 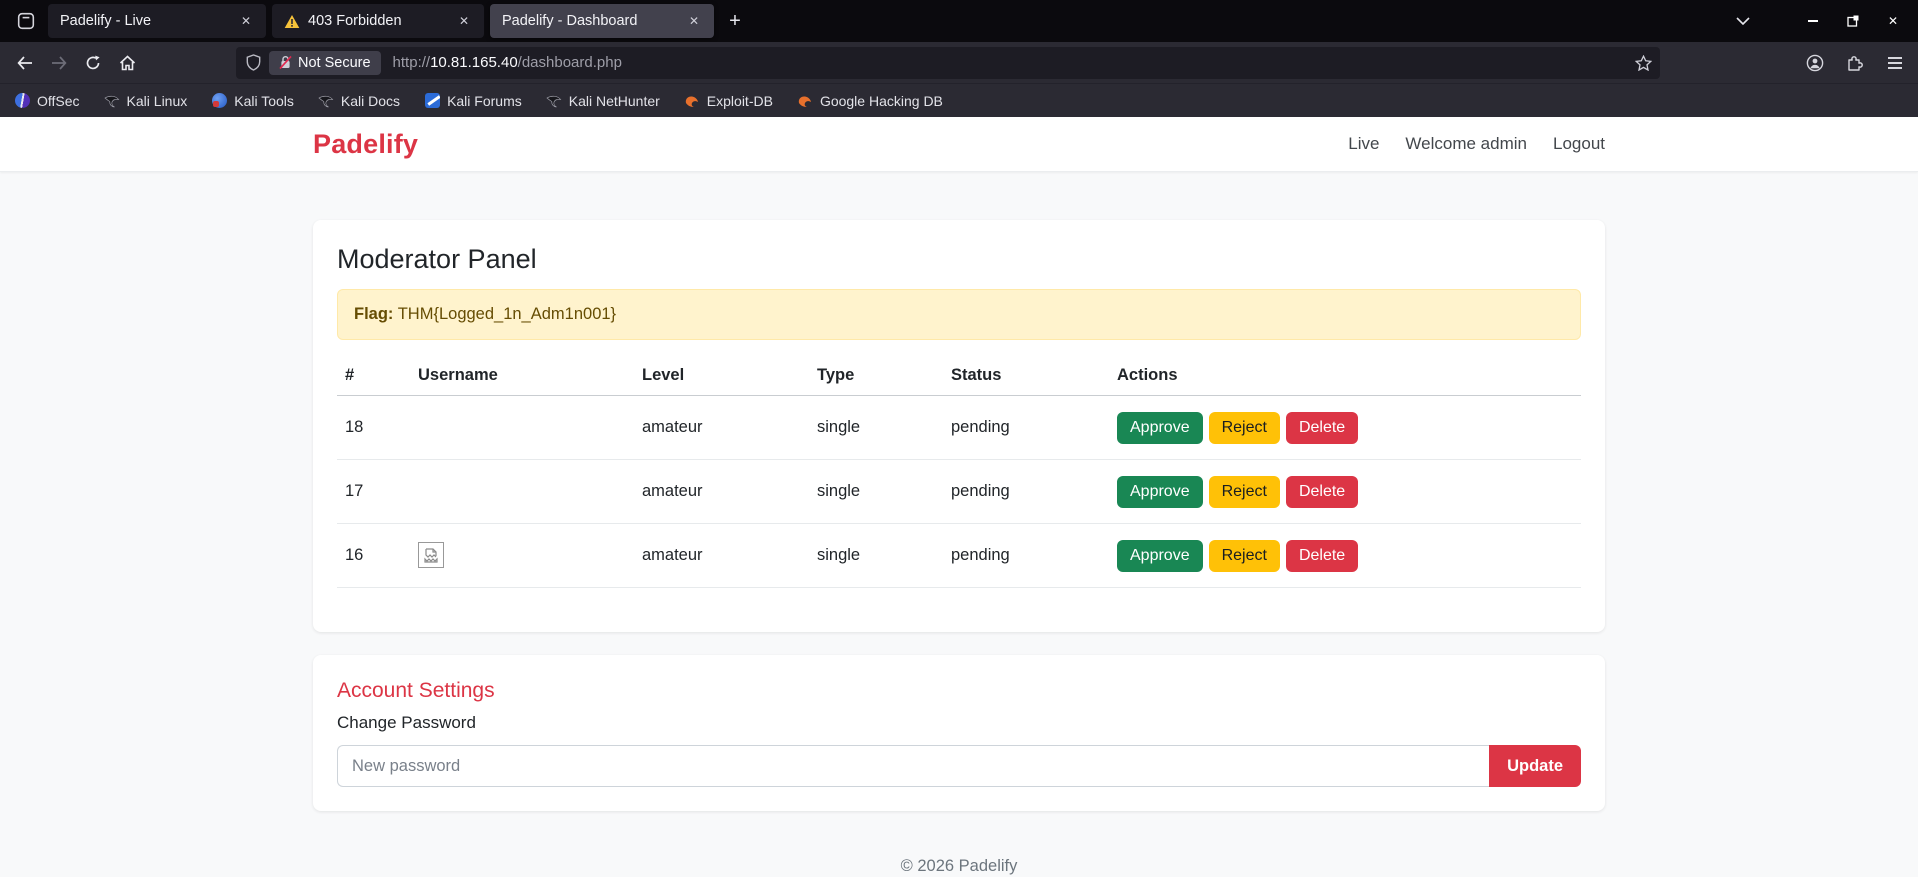 What do you see at coordinates (735, 21) in the screenshot?
I see `new-tab-button: +` at bounding box center [735, 21].